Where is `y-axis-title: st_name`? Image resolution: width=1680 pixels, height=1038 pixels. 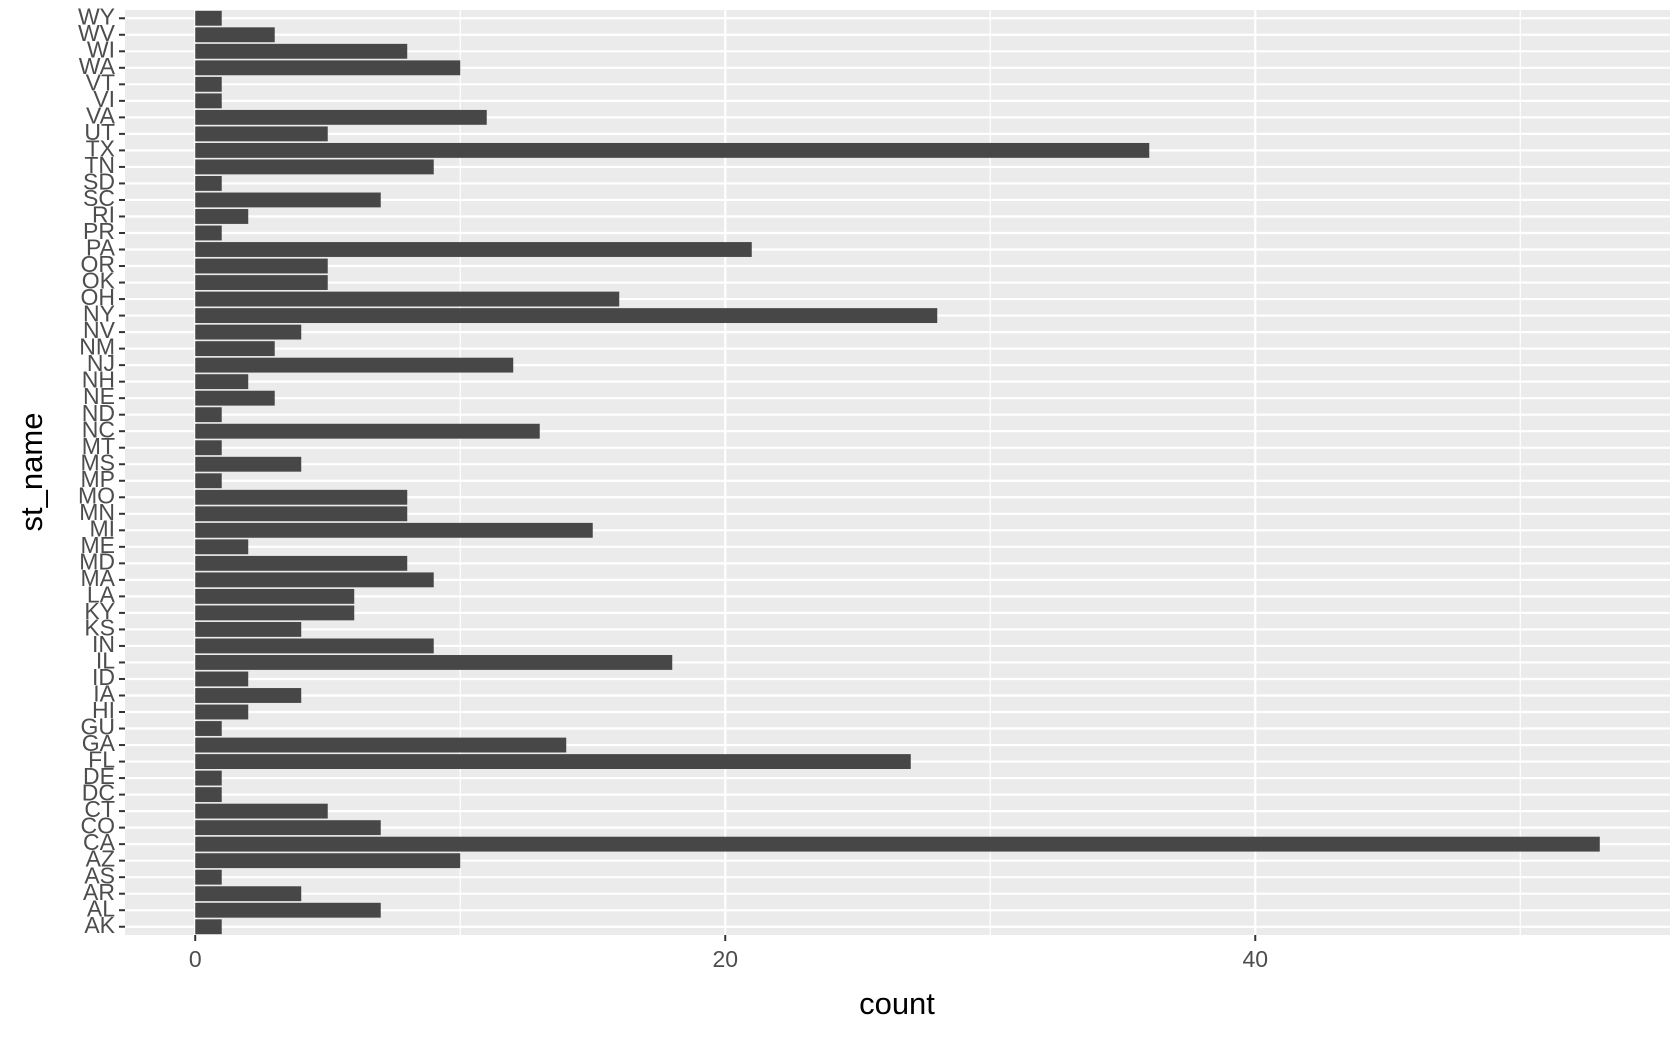 y-axis-title: st_name is located at coordinates (31, 472).